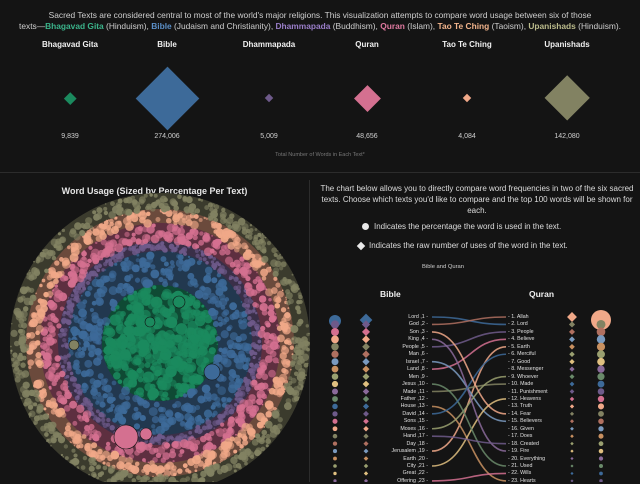 This screenshot has width=640, height=484. Describe the element at coordinates (521, 429) in the screenshot. I see `quran-word-item: - 16. Given` at that location.